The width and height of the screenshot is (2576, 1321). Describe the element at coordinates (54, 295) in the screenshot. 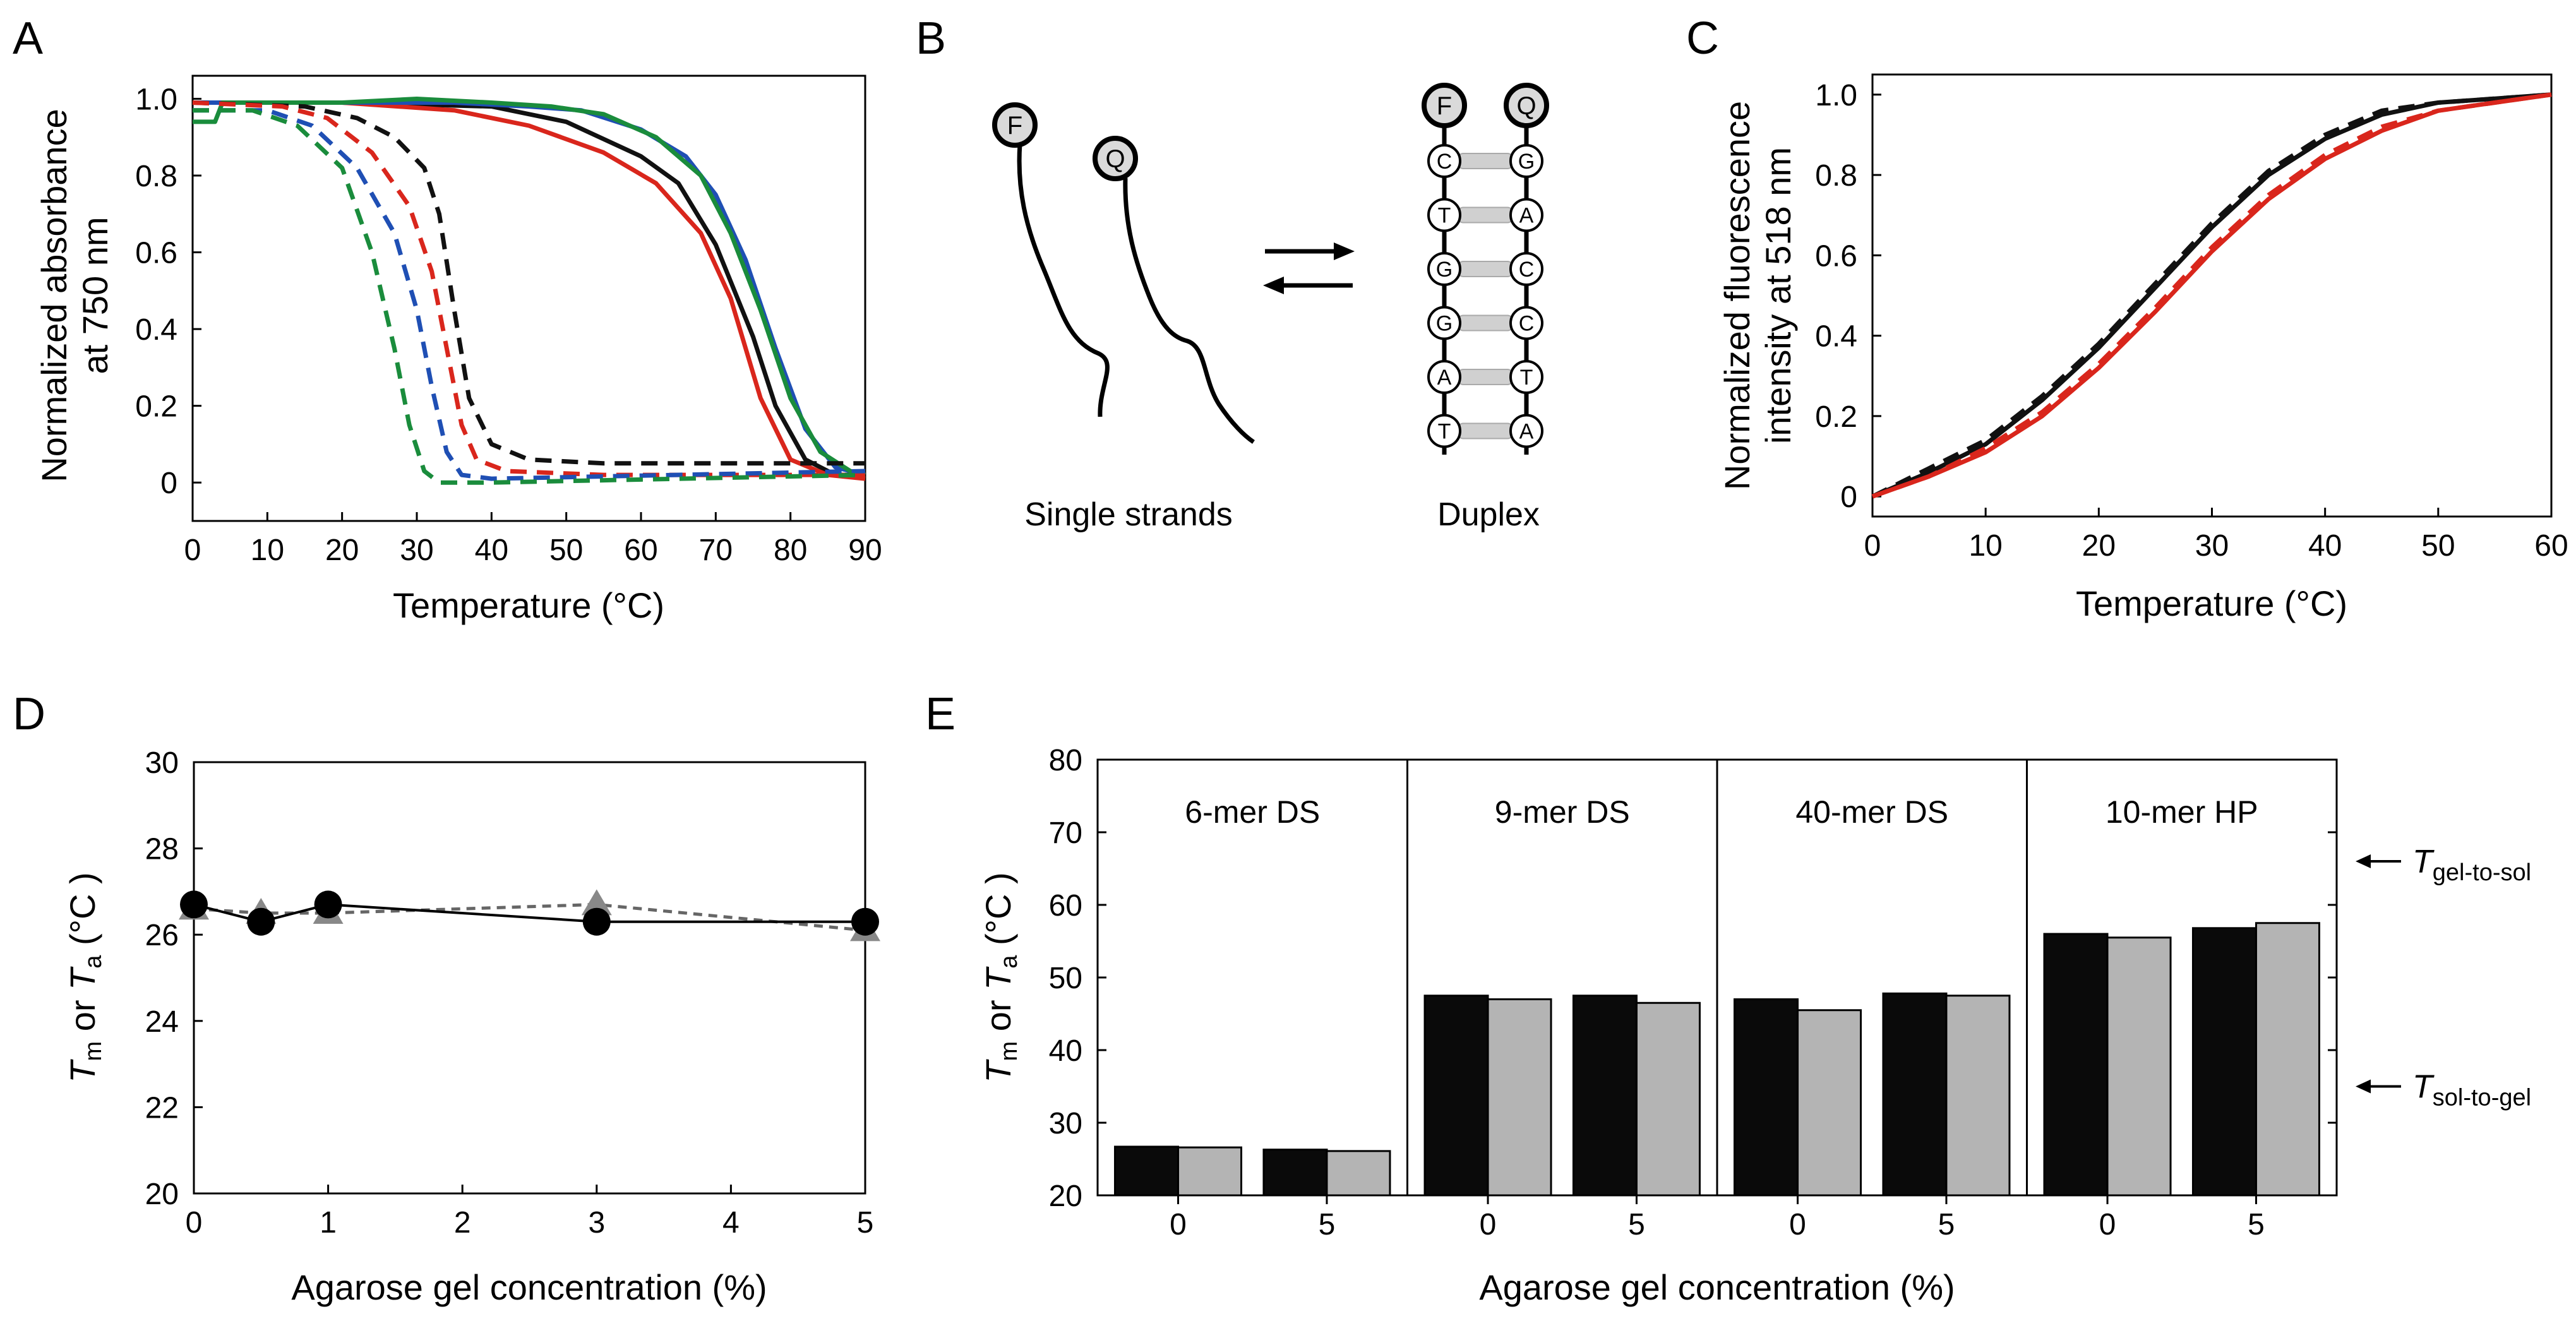

I see `chart-a-ylabel-line1: Normalized absorbance` at that location.